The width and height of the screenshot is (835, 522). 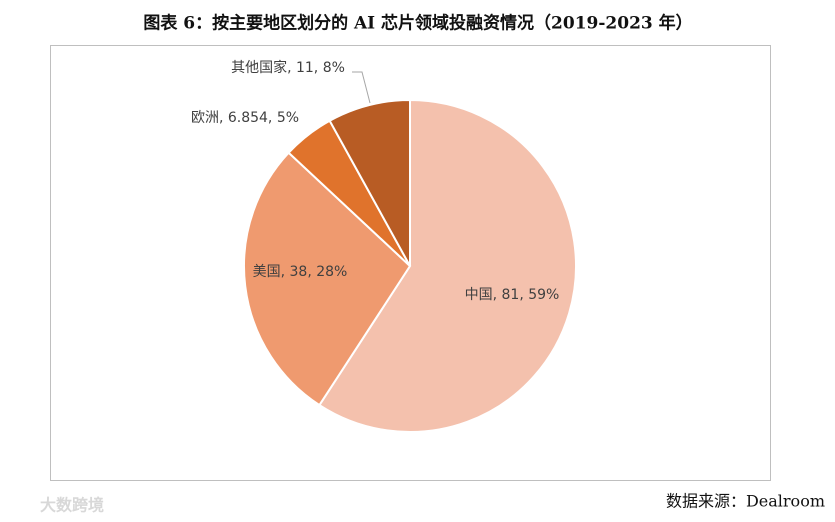 What do you see at coordinates (300, 272) in the screenshot?
I see `data-label: 美国, 38, 28%` at bounding box center [300, 272].